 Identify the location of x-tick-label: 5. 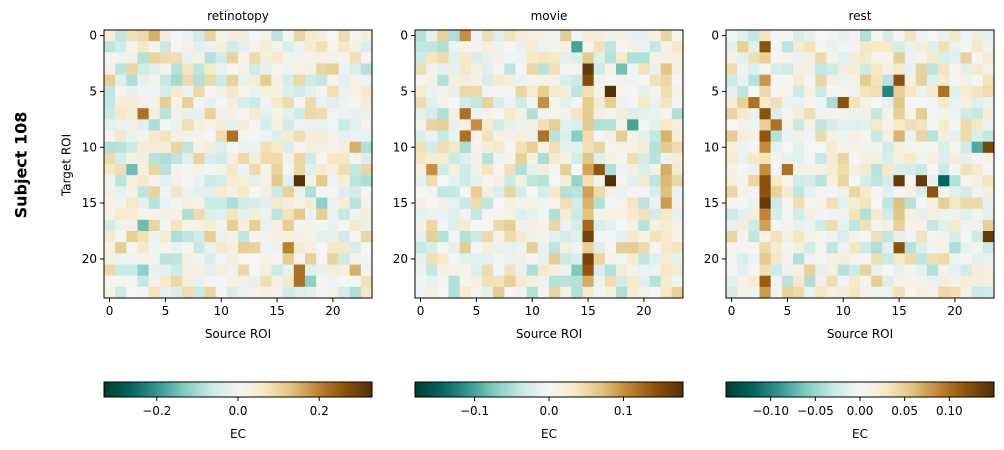
(166, 311).